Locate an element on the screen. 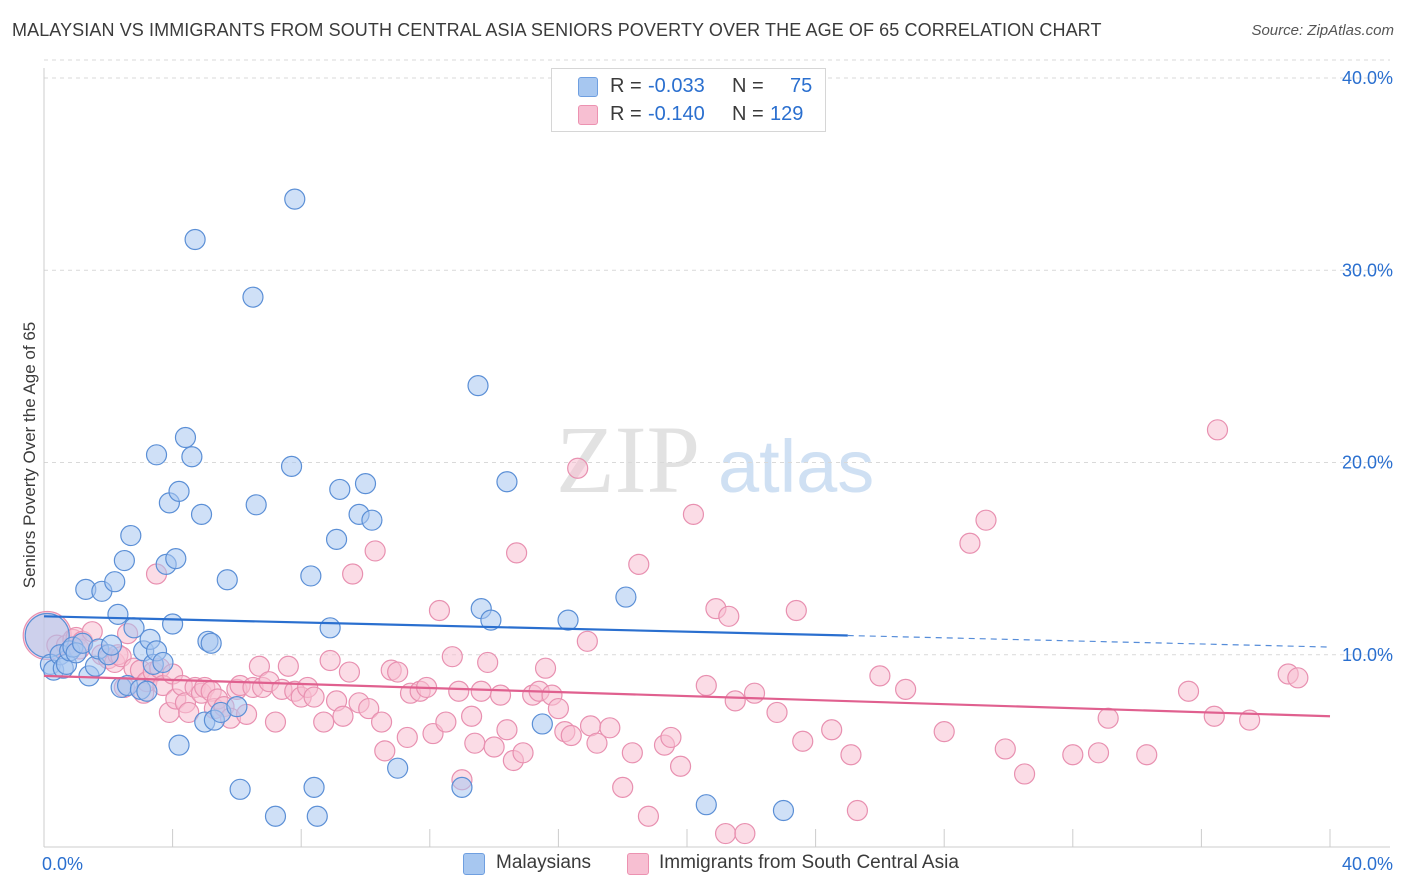 This screenshot has height=892, width=1406. legend-row-malaysians: R = -0.033 N = 75 is located at coordinates (688, 86).